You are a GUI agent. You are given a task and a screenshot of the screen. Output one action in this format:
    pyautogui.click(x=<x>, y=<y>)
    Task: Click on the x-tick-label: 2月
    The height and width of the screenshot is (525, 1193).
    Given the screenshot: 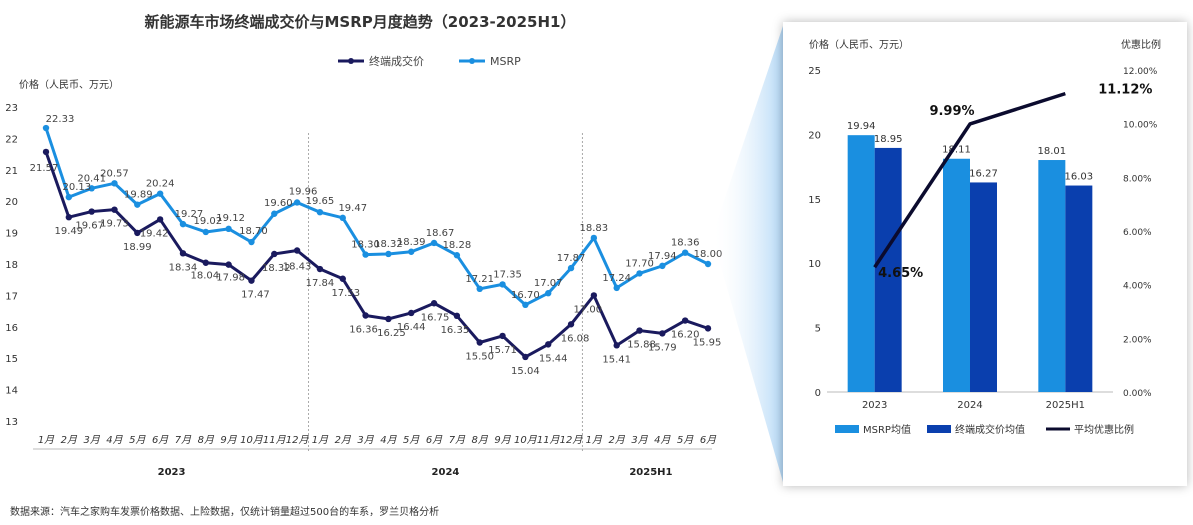 What is the action you would take?
    pyautogui.click(x=343, y=440)
    